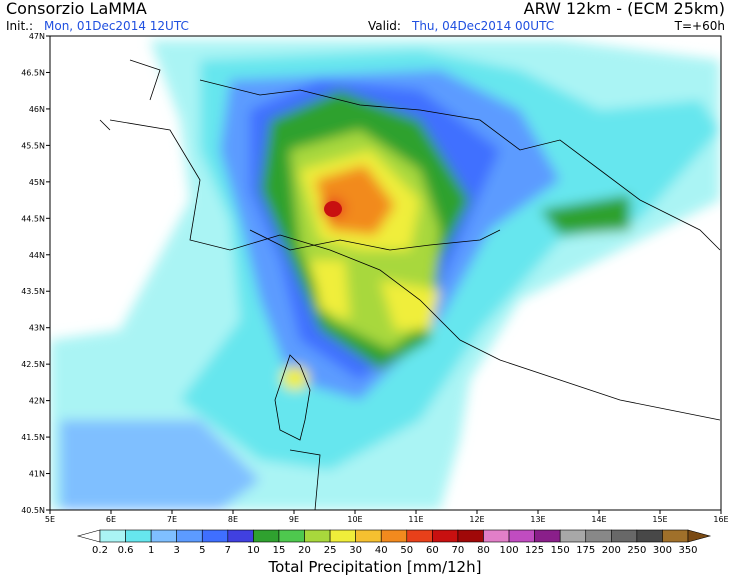 The height and width of the screenshot is (580, 751). I want to click on lat-label: 43N, so click(37, 328).